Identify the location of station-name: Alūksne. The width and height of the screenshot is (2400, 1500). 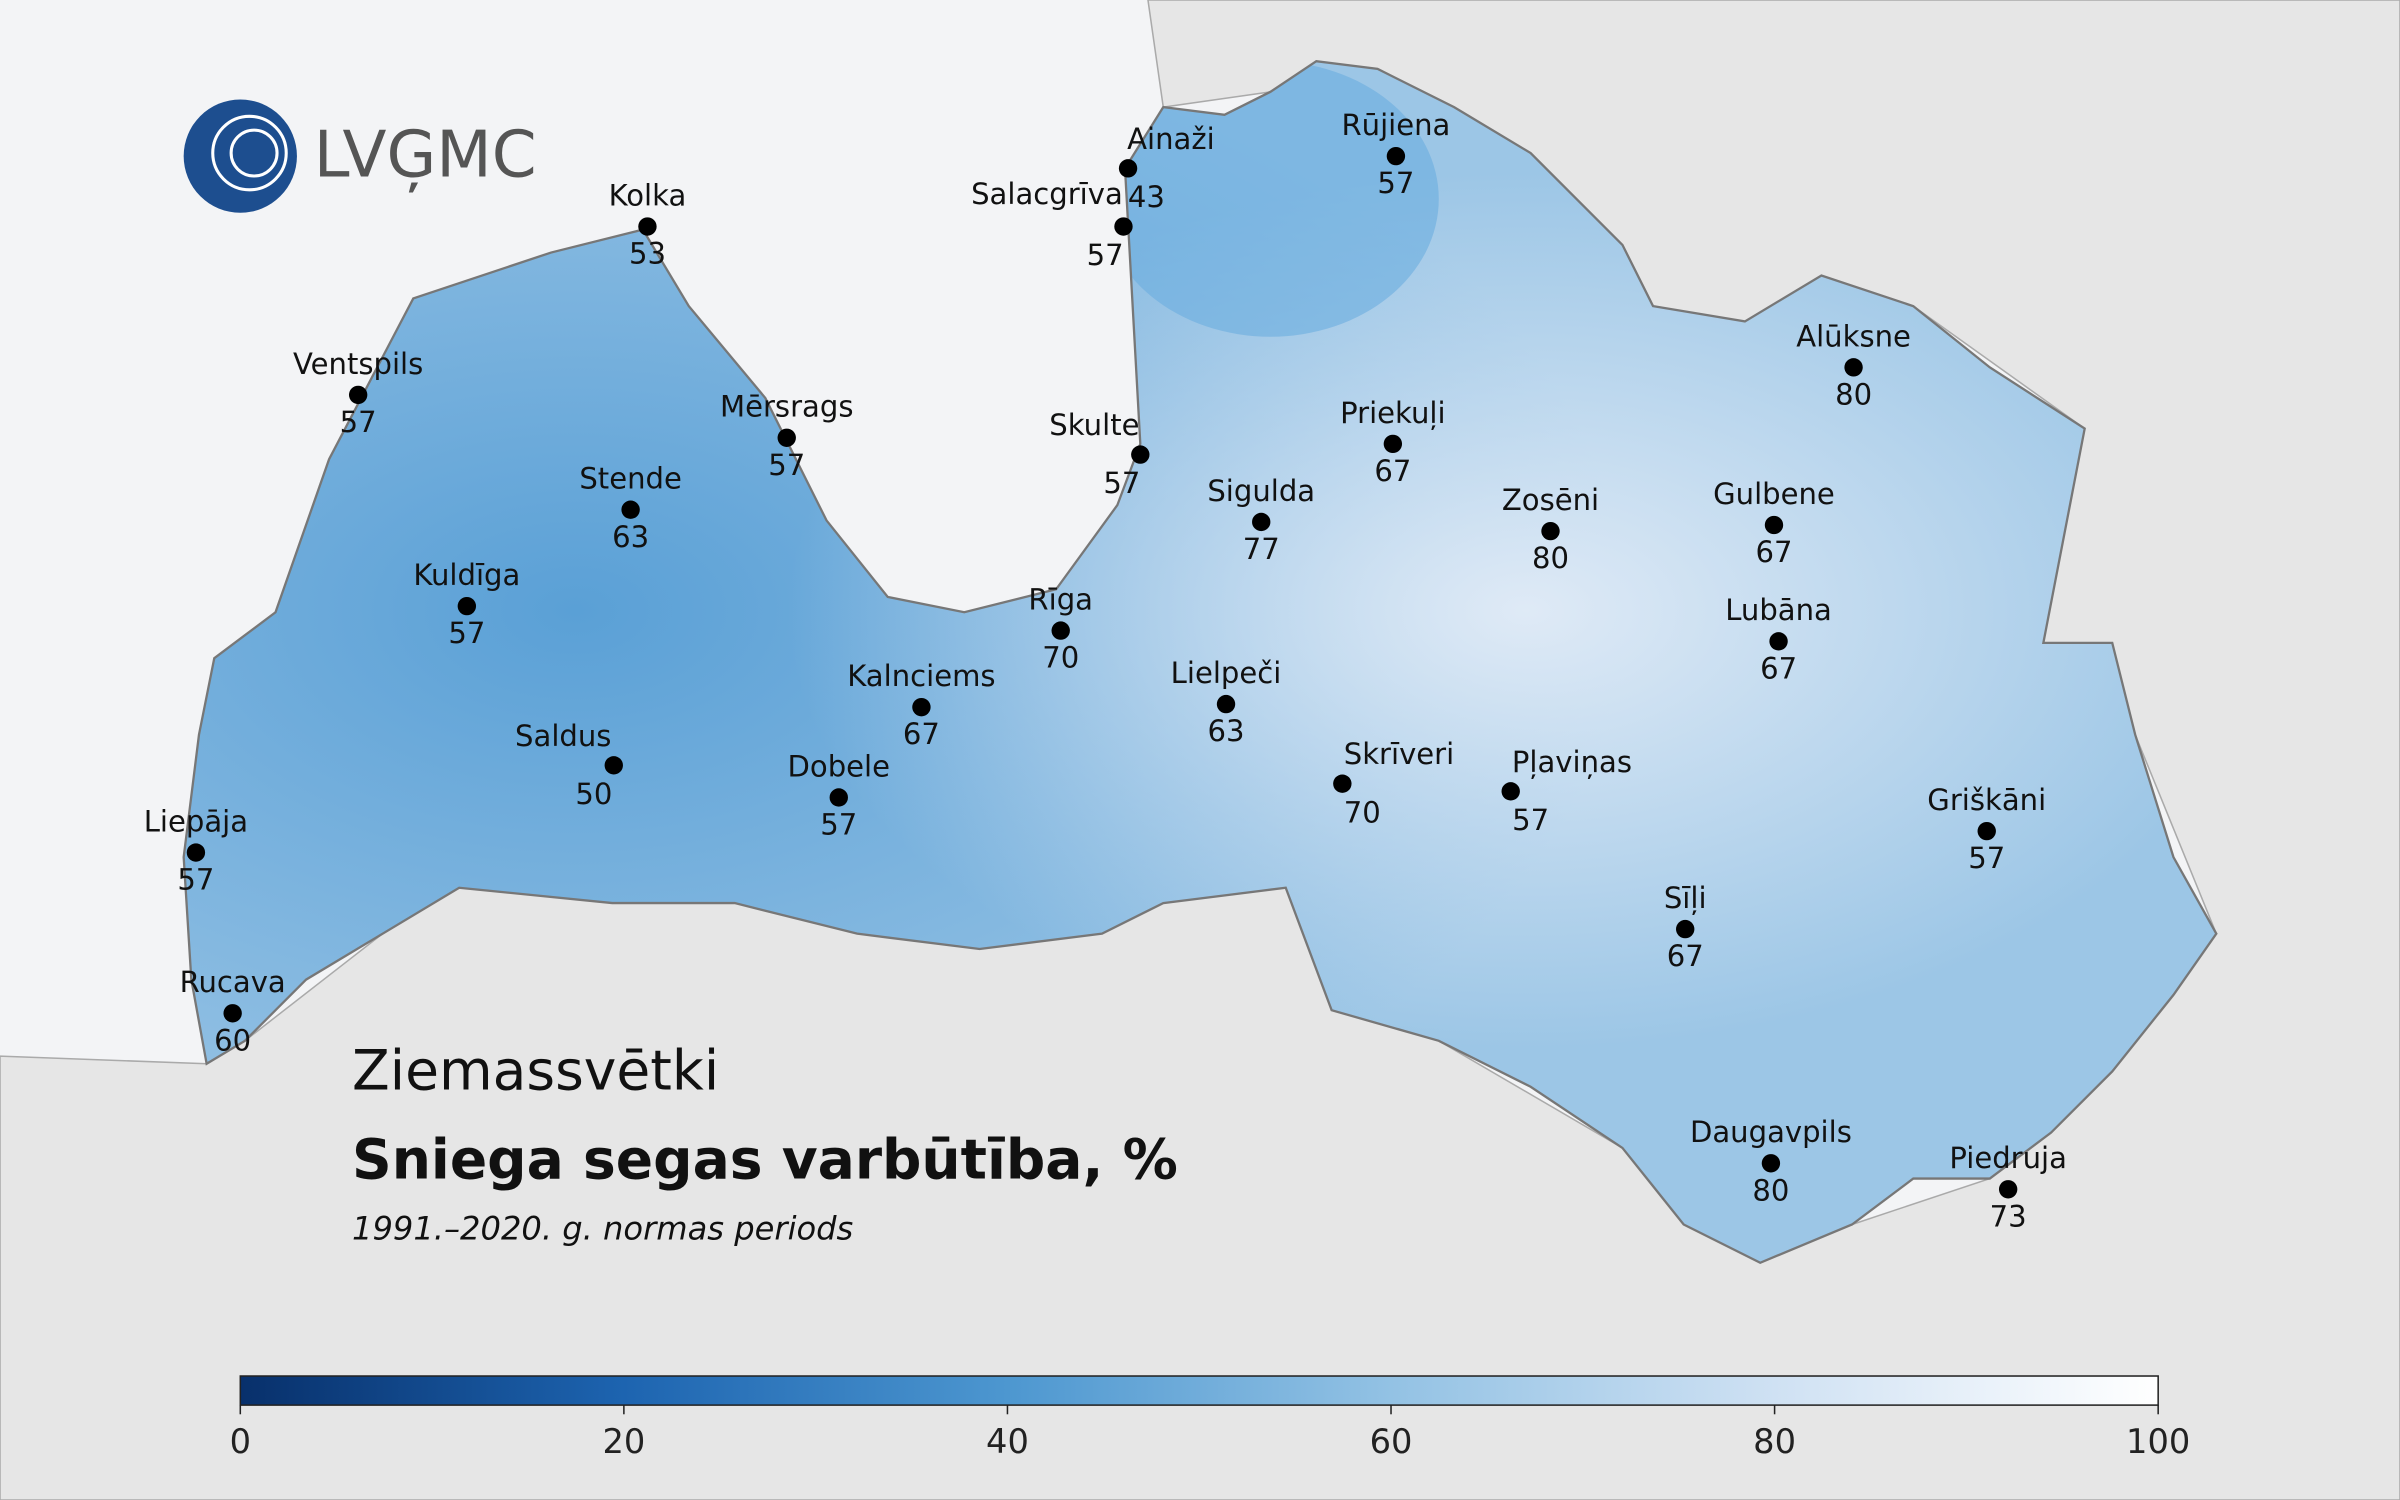
(1853, 336).